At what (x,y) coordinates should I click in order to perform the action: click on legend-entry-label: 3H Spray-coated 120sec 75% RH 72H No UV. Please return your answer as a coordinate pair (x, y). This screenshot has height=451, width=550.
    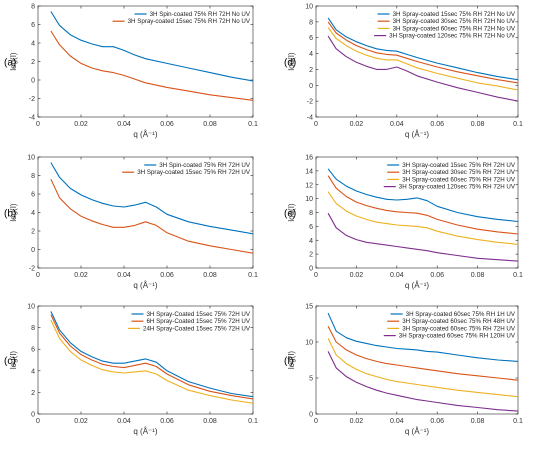
    Looking at the image, I should click on (452, 36).